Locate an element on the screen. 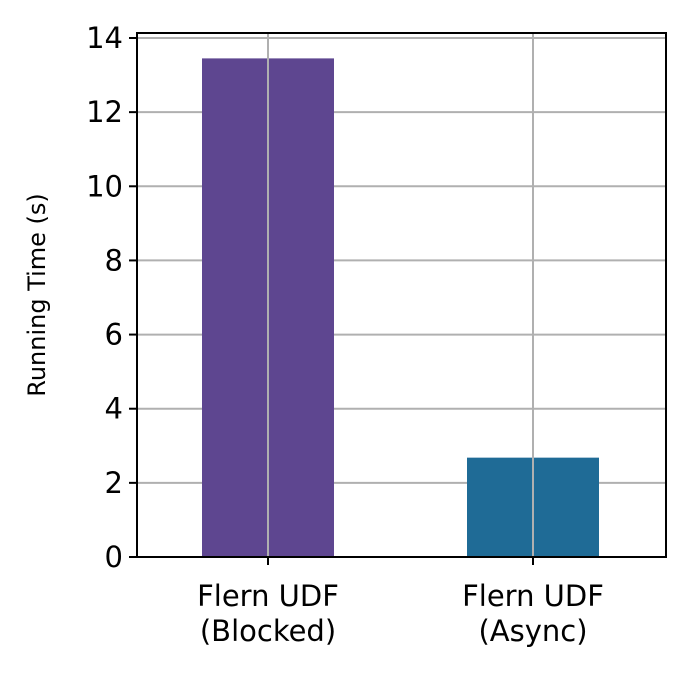 Image resolution: width=689 pixels, height=682 pixels. y-tick-label: 6 is located at coordinates (114, 335).